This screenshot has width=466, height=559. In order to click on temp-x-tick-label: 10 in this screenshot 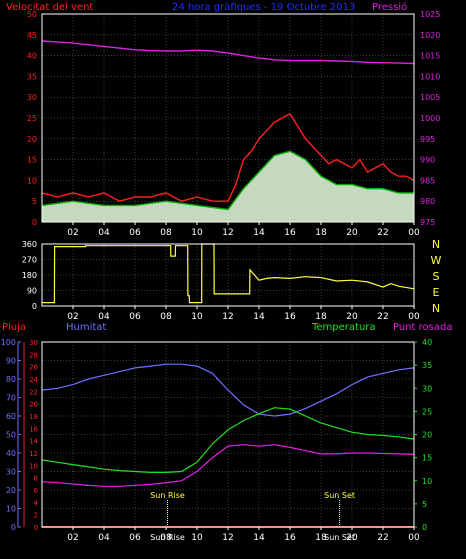, I will do `click(197, 538)`.